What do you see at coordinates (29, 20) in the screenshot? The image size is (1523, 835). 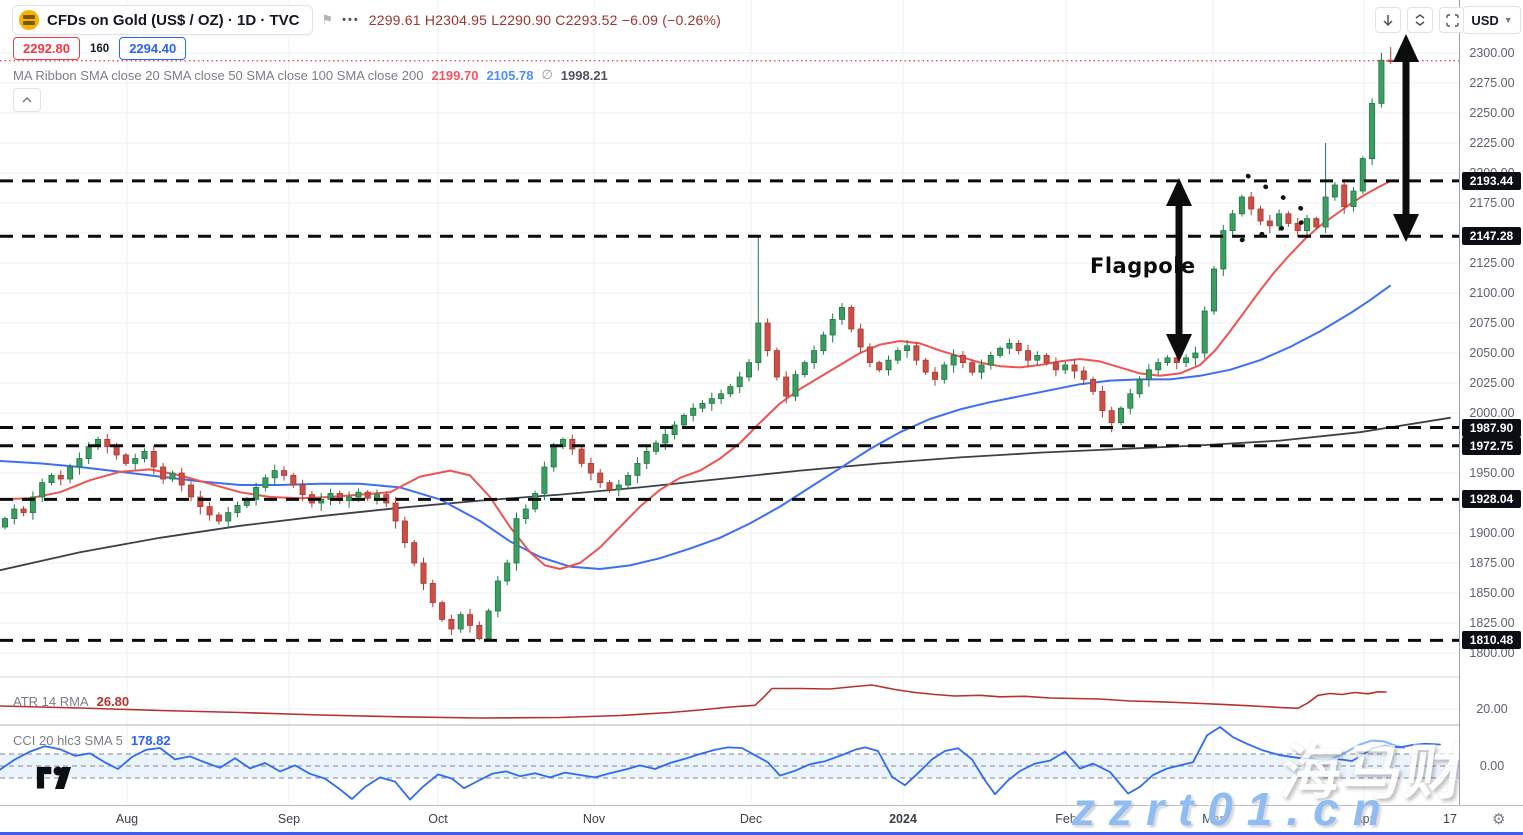 I see `gold-symbol-icon` at bounding box center [29, 20].